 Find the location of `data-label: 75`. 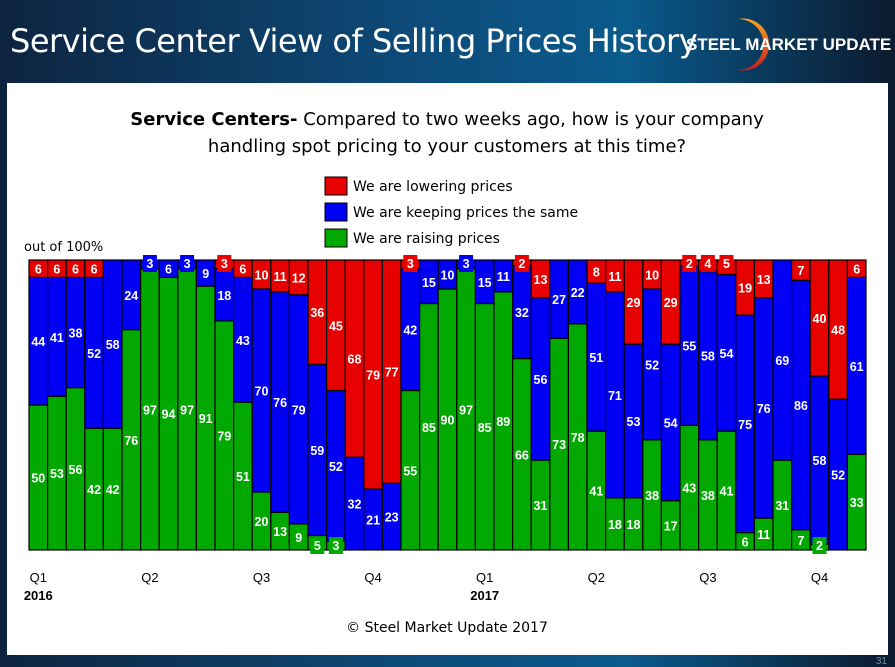

data-label: 75 is located at coordinates (745, 425).